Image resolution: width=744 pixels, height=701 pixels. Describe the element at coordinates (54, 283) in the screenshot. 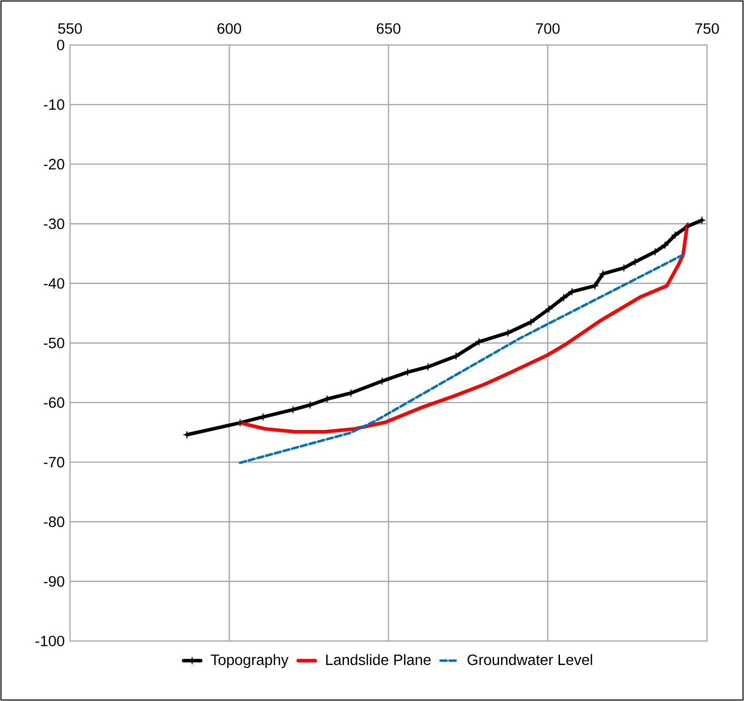

I see `y-tick-label: -40` at that location.